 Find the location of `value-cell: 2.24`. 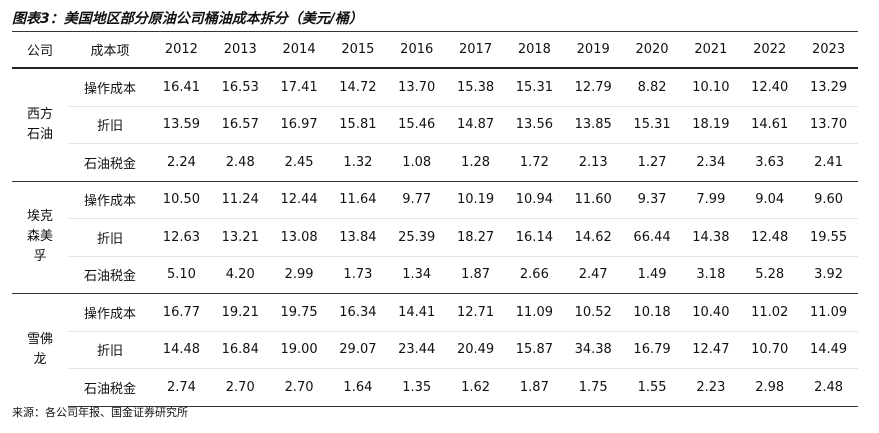

value-cell: 2.24 is located at coordinates (181, 162).